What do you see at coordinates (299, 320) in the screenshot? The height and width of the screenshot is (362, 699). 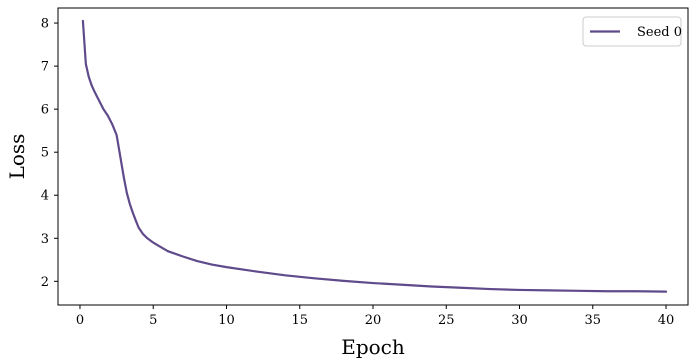 I see `x-tick-label: 15` at bounding box center [299, 320].